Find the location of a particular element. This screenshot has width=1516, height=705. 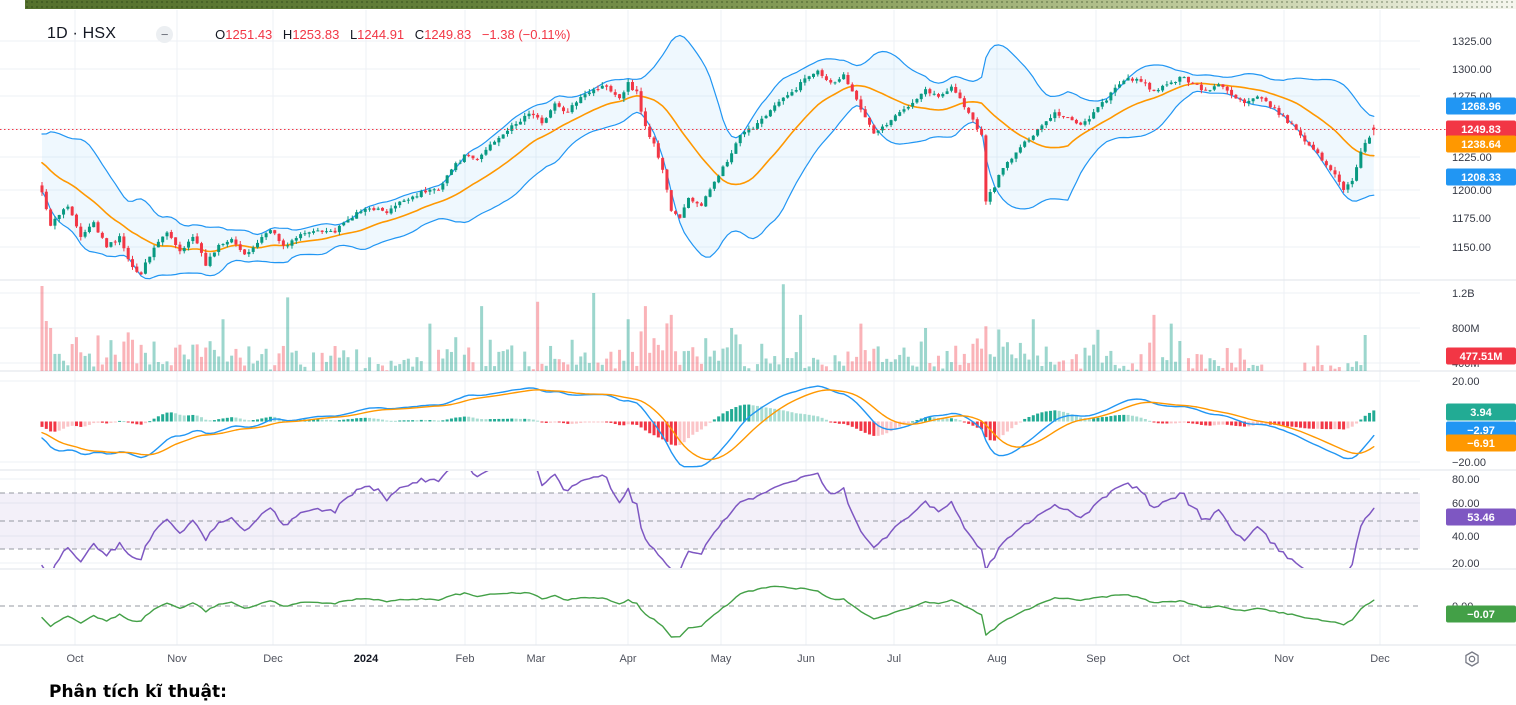

axis-value-badge: 53.46 is located at coordinates (1481, 517).